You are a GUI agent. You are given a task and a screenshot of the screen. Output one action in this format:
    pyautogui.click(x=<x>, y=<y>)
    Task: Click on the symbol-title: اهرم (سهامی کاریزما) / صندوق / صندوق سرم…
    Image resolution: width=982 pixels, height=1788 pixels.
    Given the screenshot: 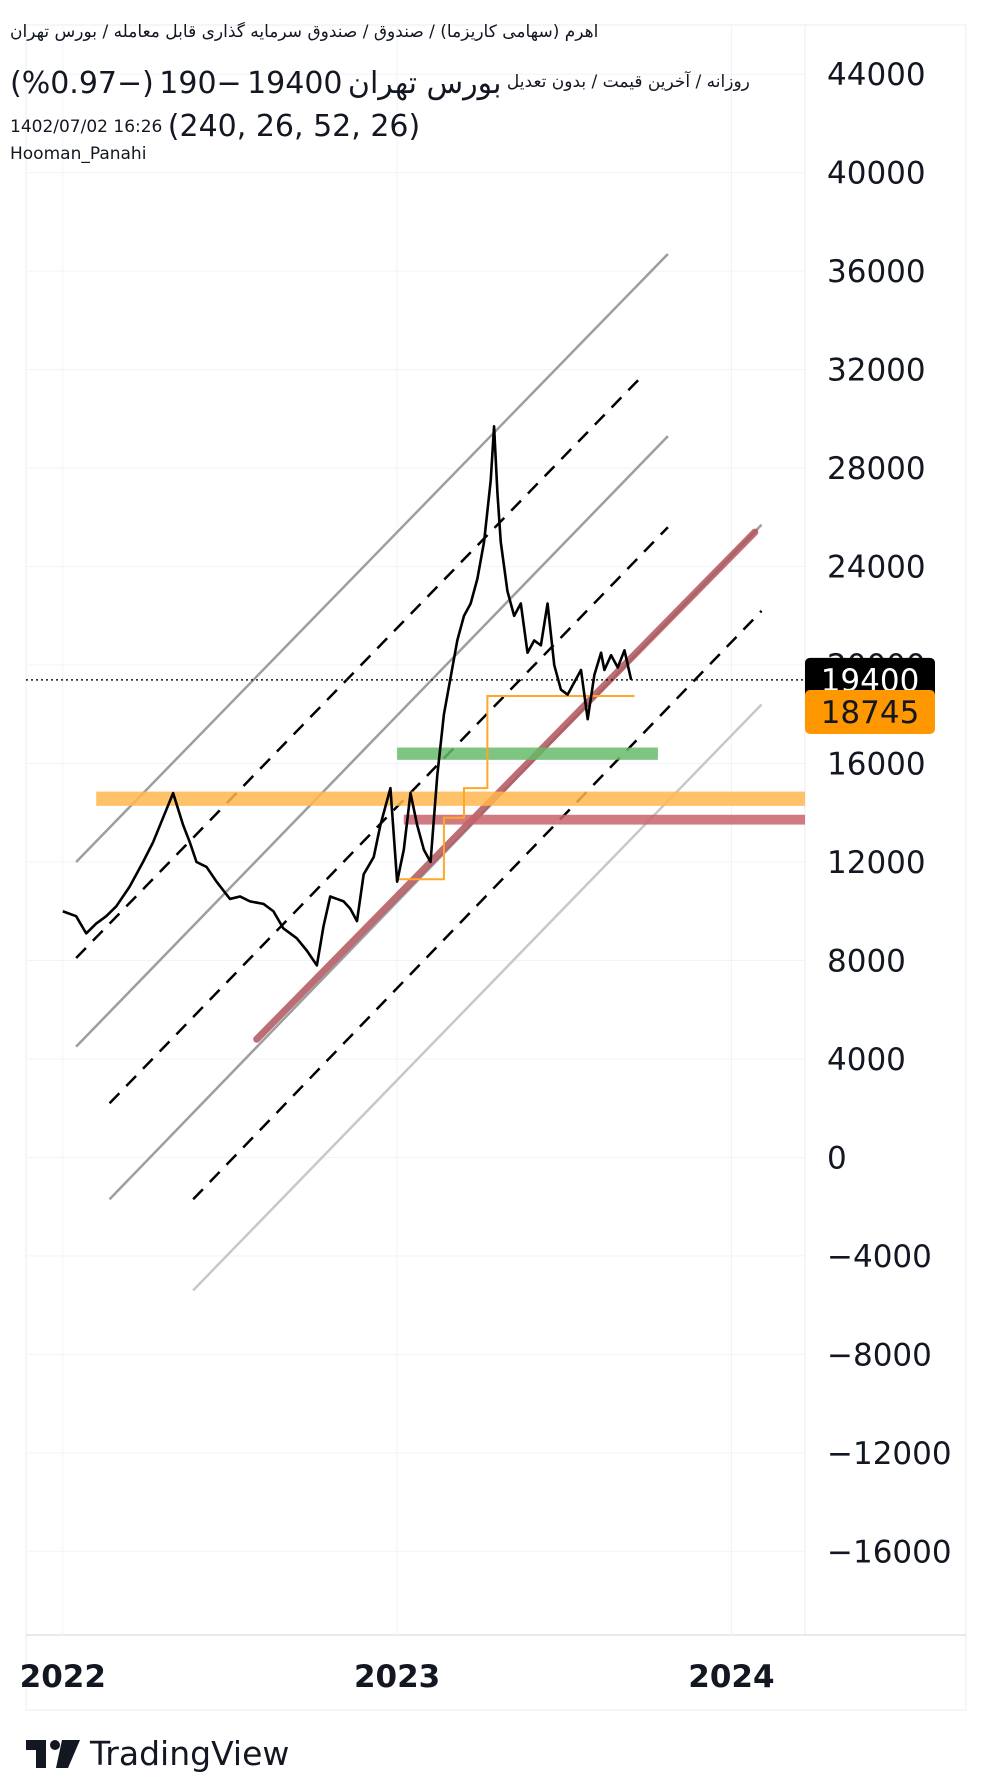 What is the action you would take?
    pyautogui.click(x=304, y=32)
    